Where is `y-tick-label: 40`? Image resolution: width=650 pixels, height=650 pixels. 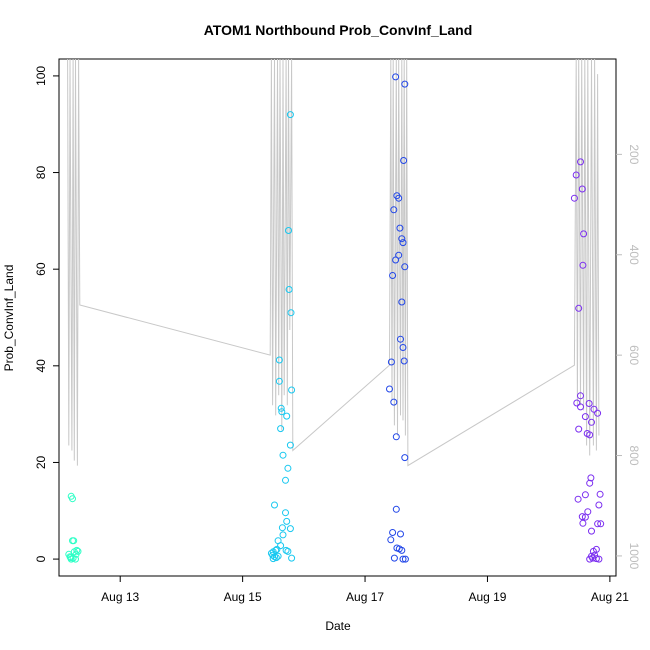
y-tick-label: 40 is located at coordinates (41, 366).